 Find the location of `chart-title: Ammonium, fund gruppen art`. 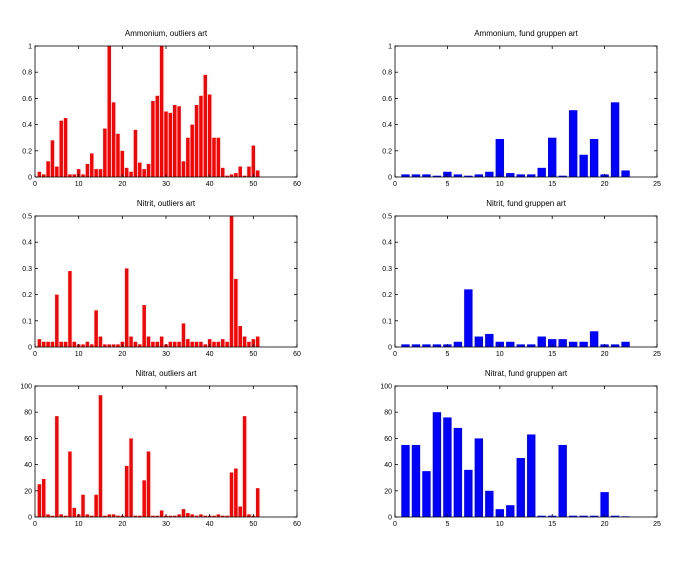

chart-title: Ammonium, fund gruppen art is located at coordinates (526, 33).